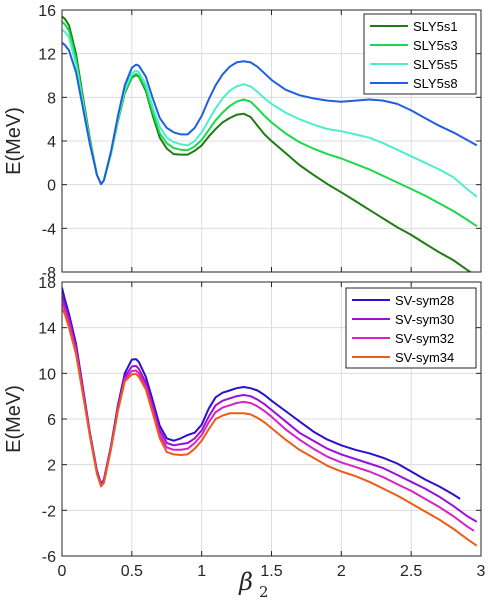 This screenshot has width=488, height=604. I want to click on y-tick-label: -4, so click(49, 229).